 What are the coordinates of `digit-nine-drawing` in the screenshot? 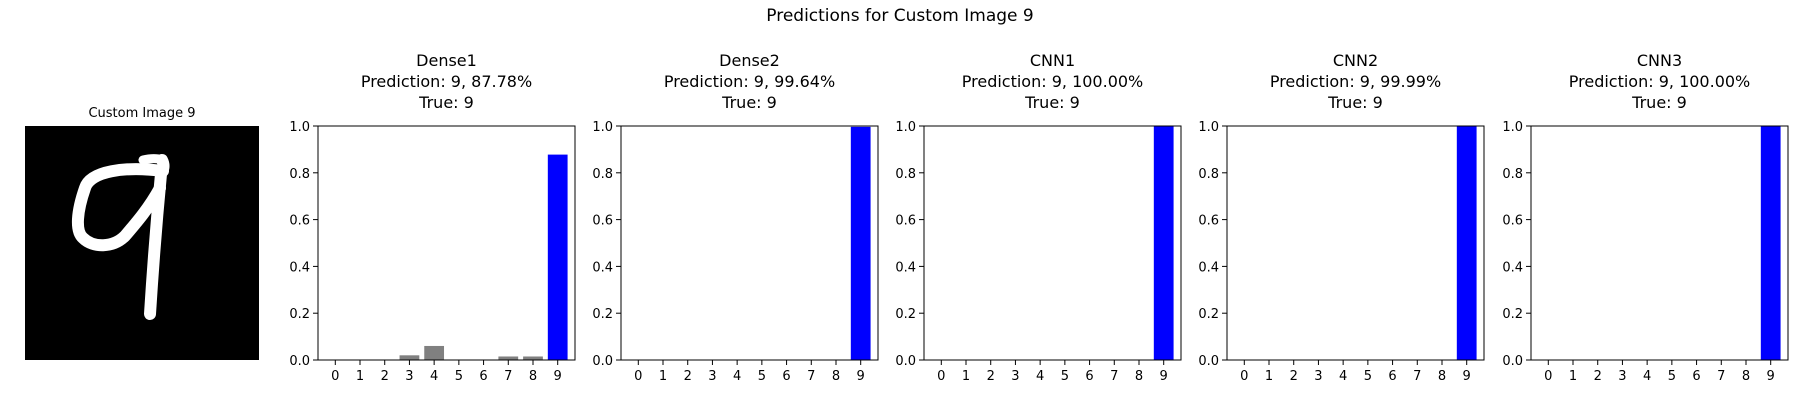 It's located at (121, 237).